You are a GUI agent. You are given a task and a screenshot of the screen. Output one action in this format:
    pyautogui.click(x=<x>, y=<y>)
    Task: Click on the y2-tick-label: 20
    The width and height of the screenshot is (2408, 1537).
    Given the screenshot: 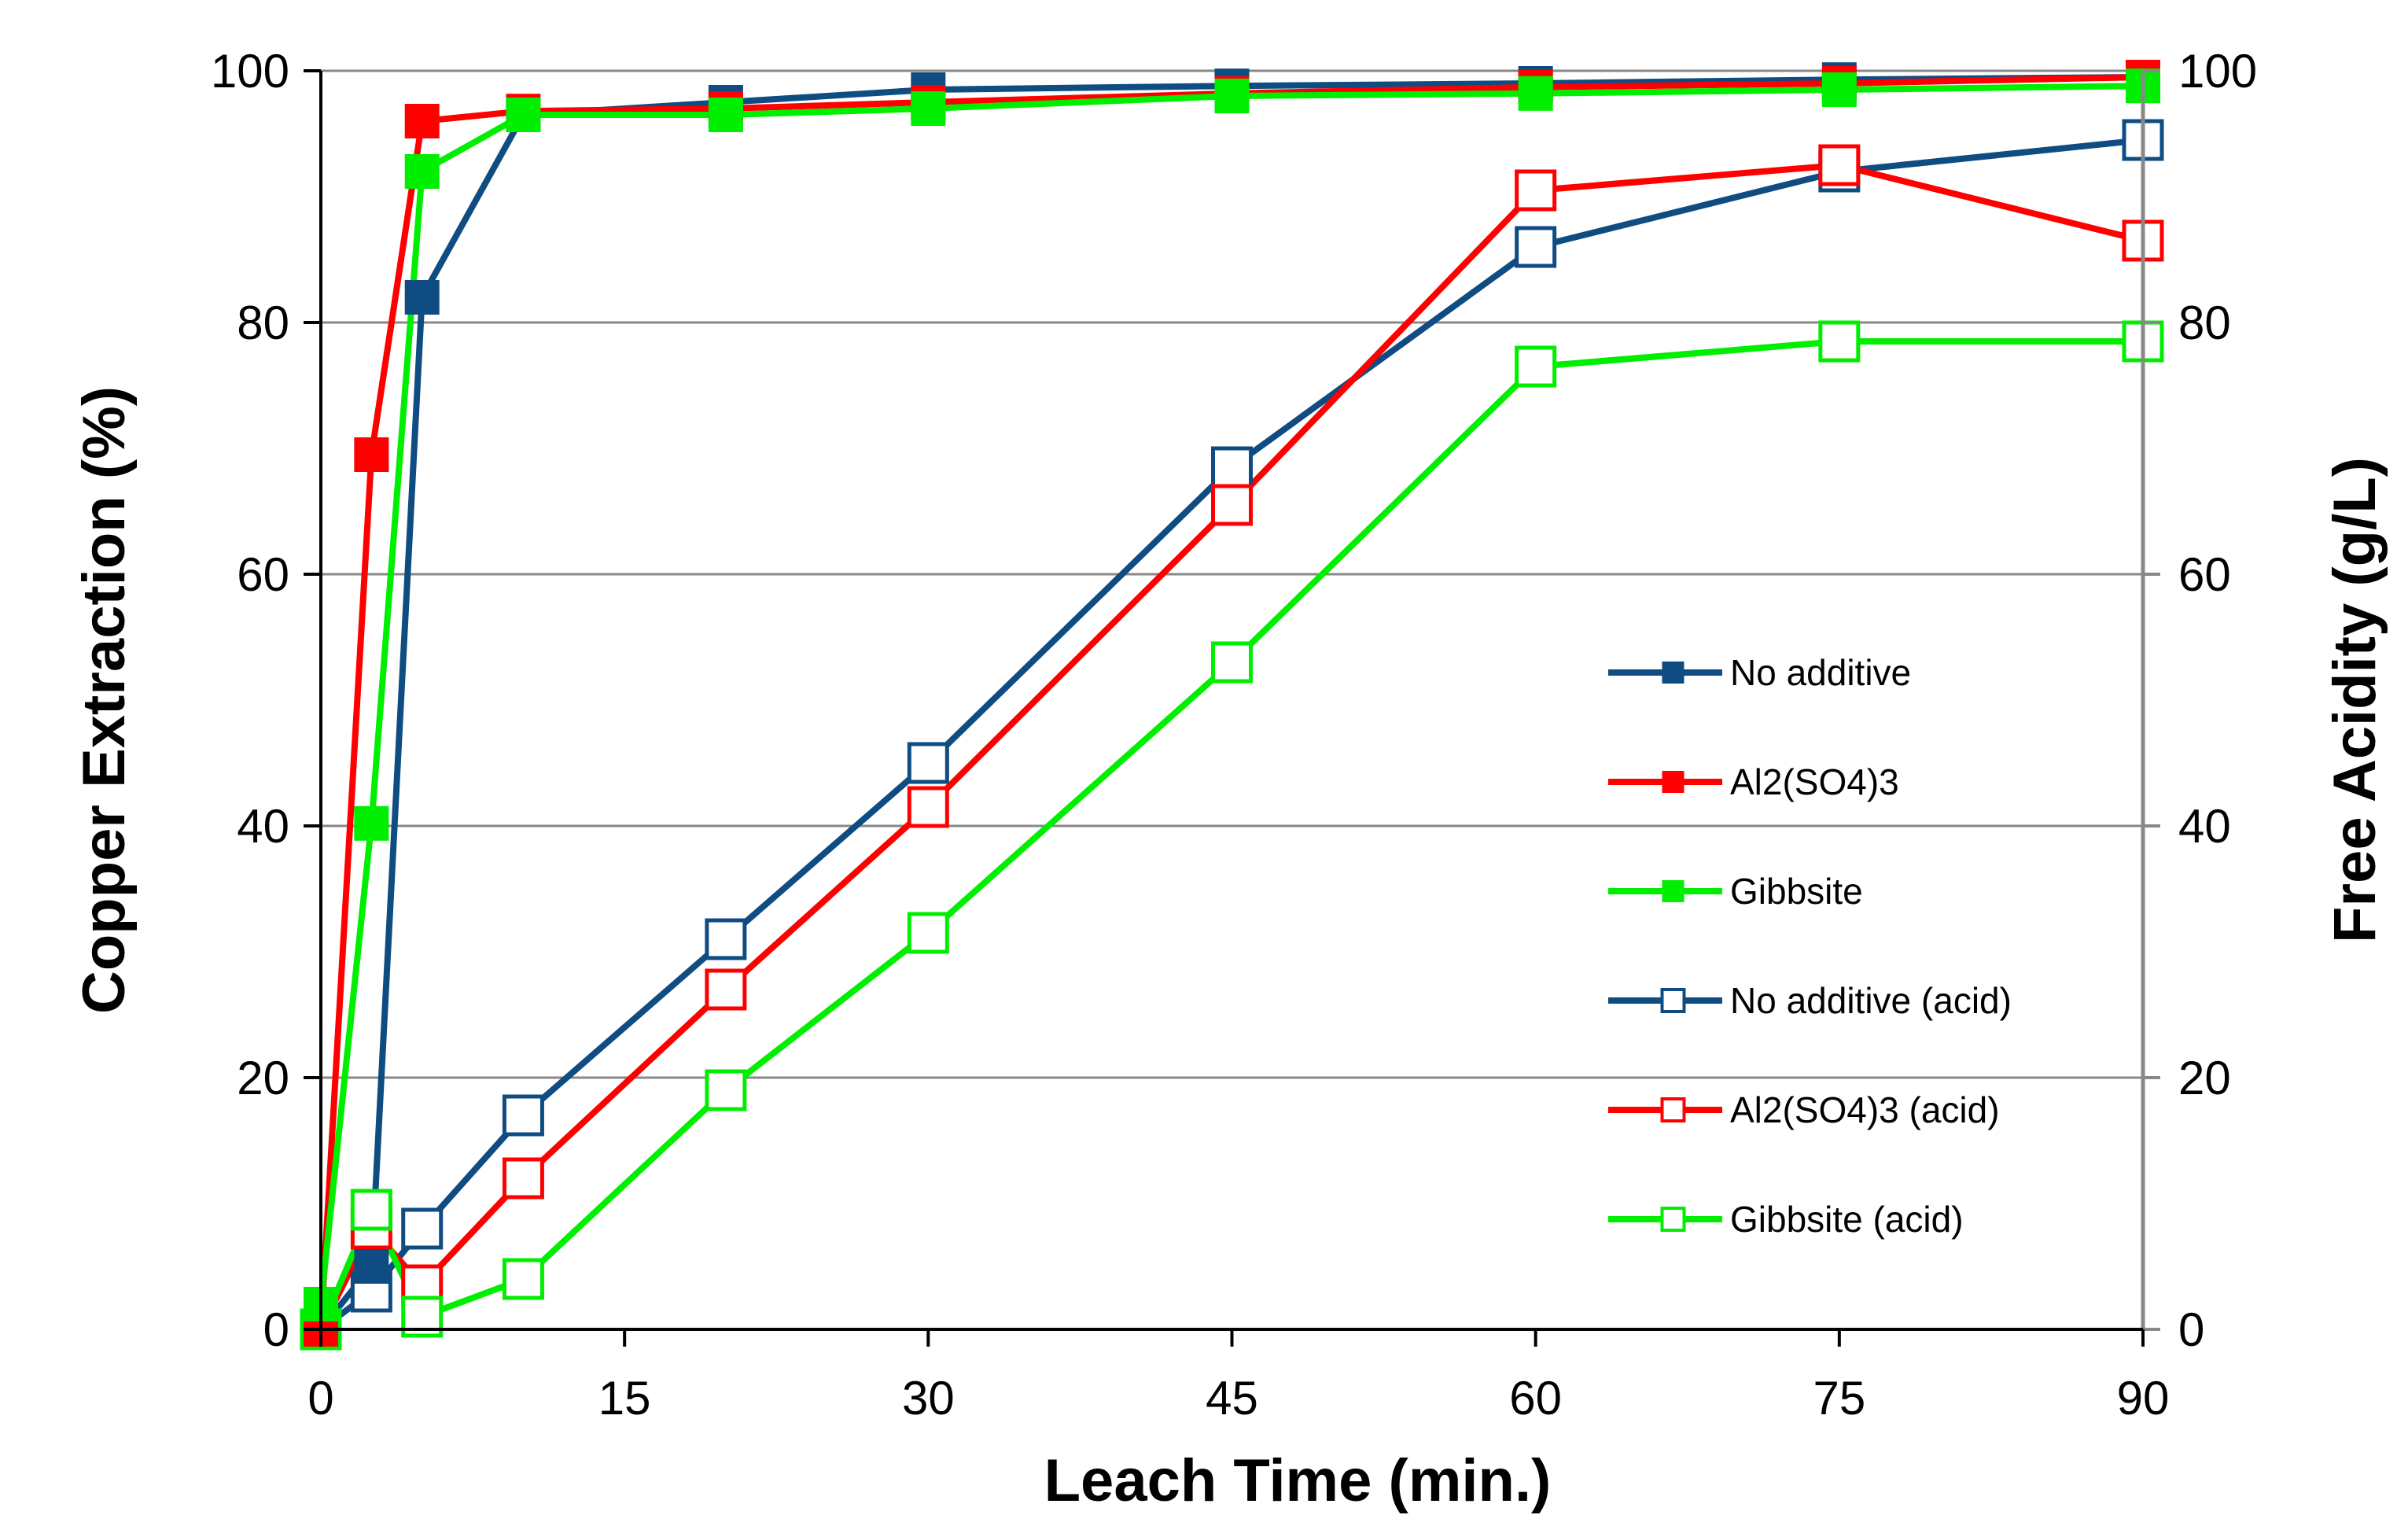 What is the action you would take?
    pyautogui.click(x=2204, y=1078)
    